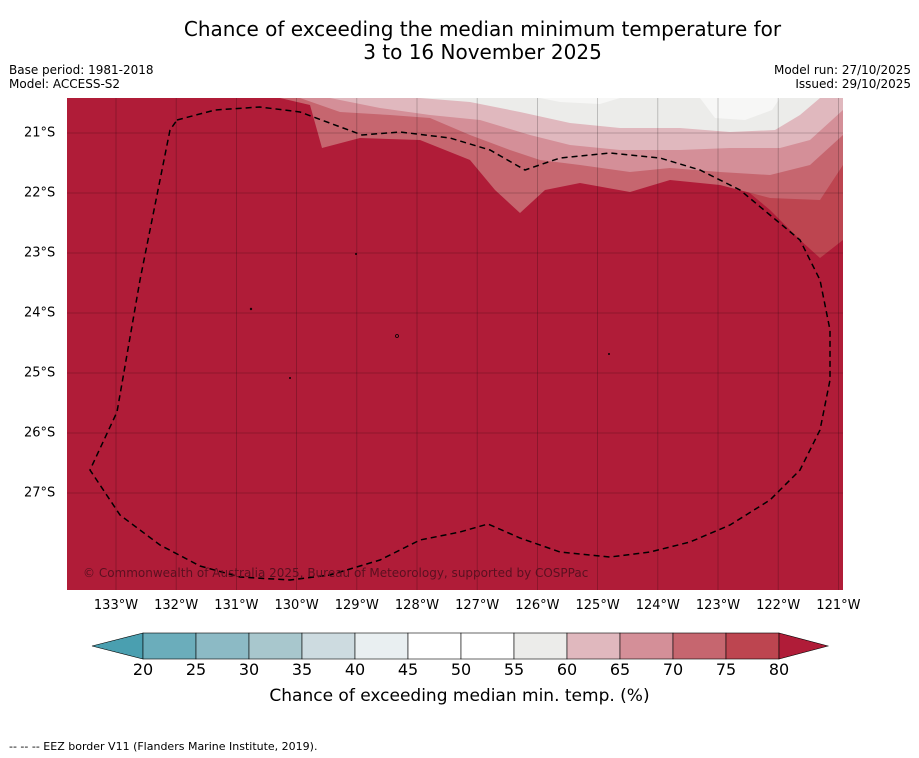 Image resolution: width=919 pixels, height=758 pixels. I want to click on colorbar-tick-label: 35, so click(302, 669).